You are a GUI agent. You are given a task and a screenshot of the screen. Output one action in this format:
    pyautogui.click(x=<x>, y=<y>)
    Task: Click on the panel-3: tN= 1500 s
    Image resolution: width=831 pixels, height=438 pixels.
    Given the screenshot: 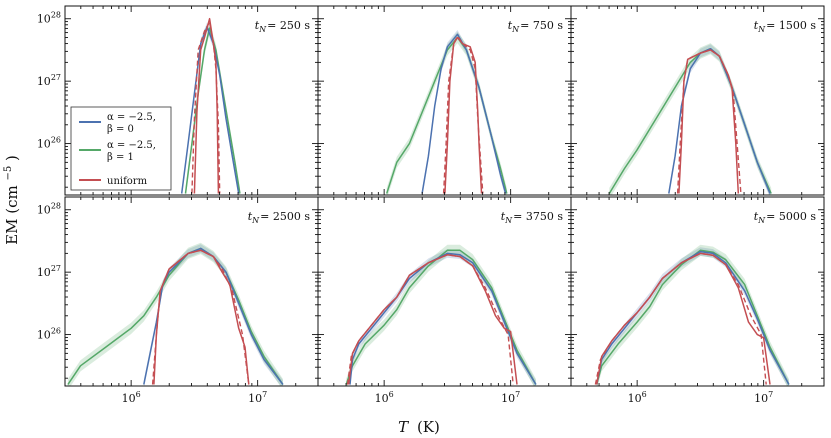 What is the action you would take?
    pyautogui.click(x=697, y=100)
    